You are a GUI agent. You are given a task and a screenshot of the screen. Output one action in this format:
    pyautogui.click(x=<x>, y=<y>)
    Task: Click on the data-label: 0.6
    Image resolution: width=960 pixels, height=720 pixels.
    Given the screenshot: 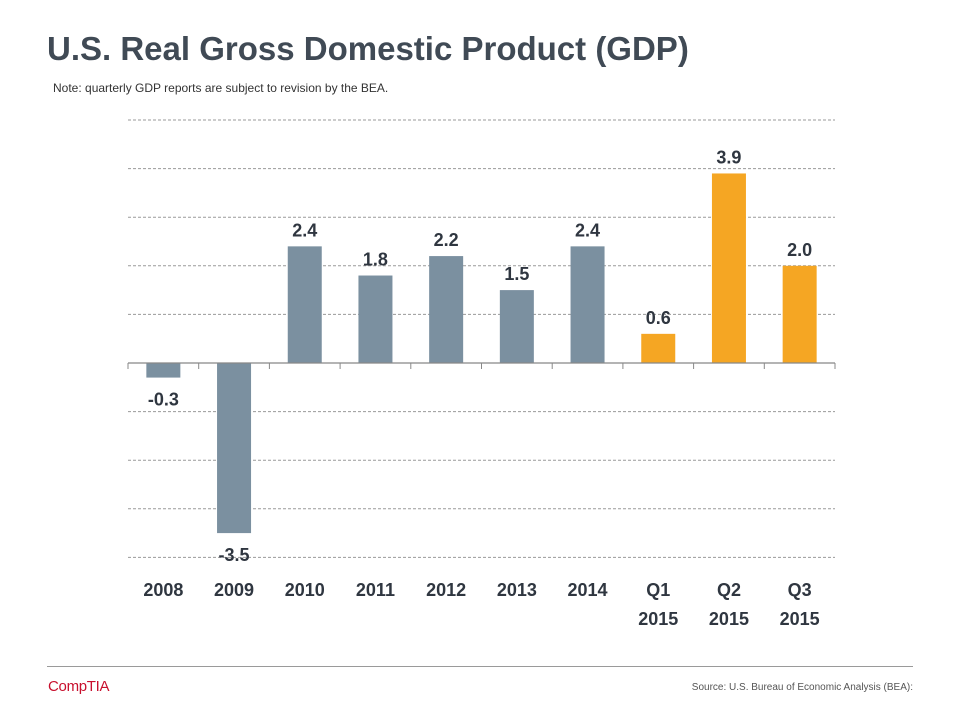 What is the action you would take?
    pyautogui.click(x=658, y=318)
    